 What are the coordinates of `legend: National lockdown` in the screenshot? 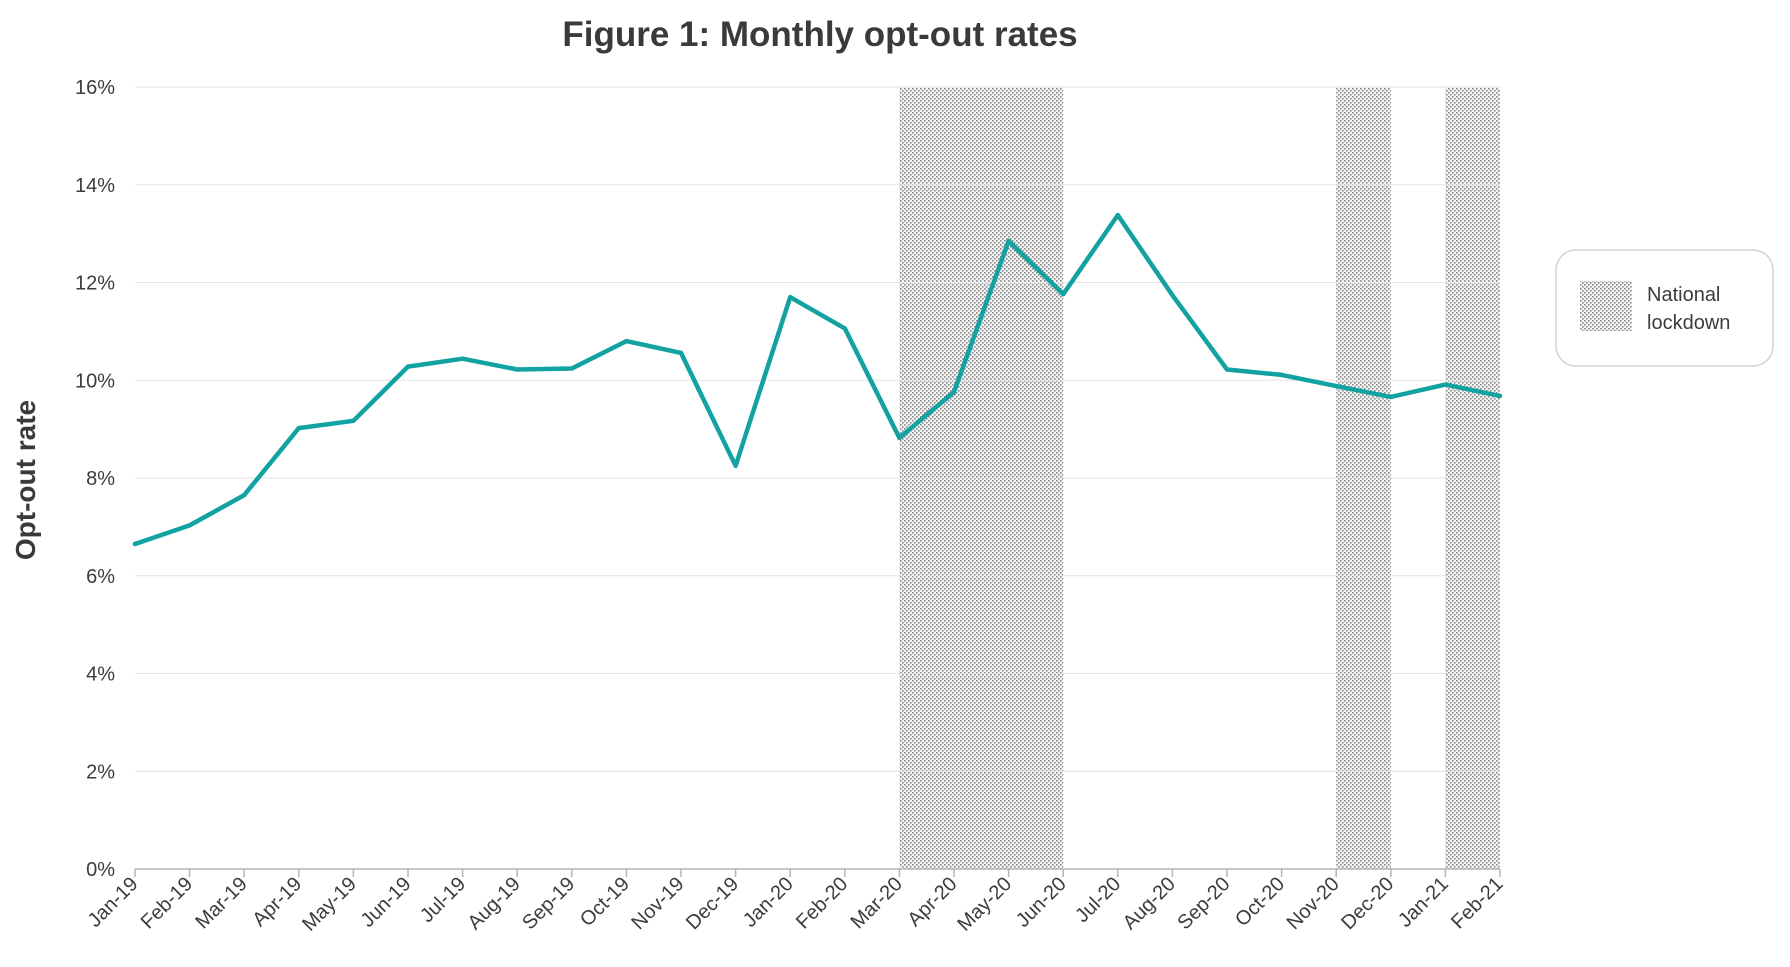 It's located at (1664, 308).